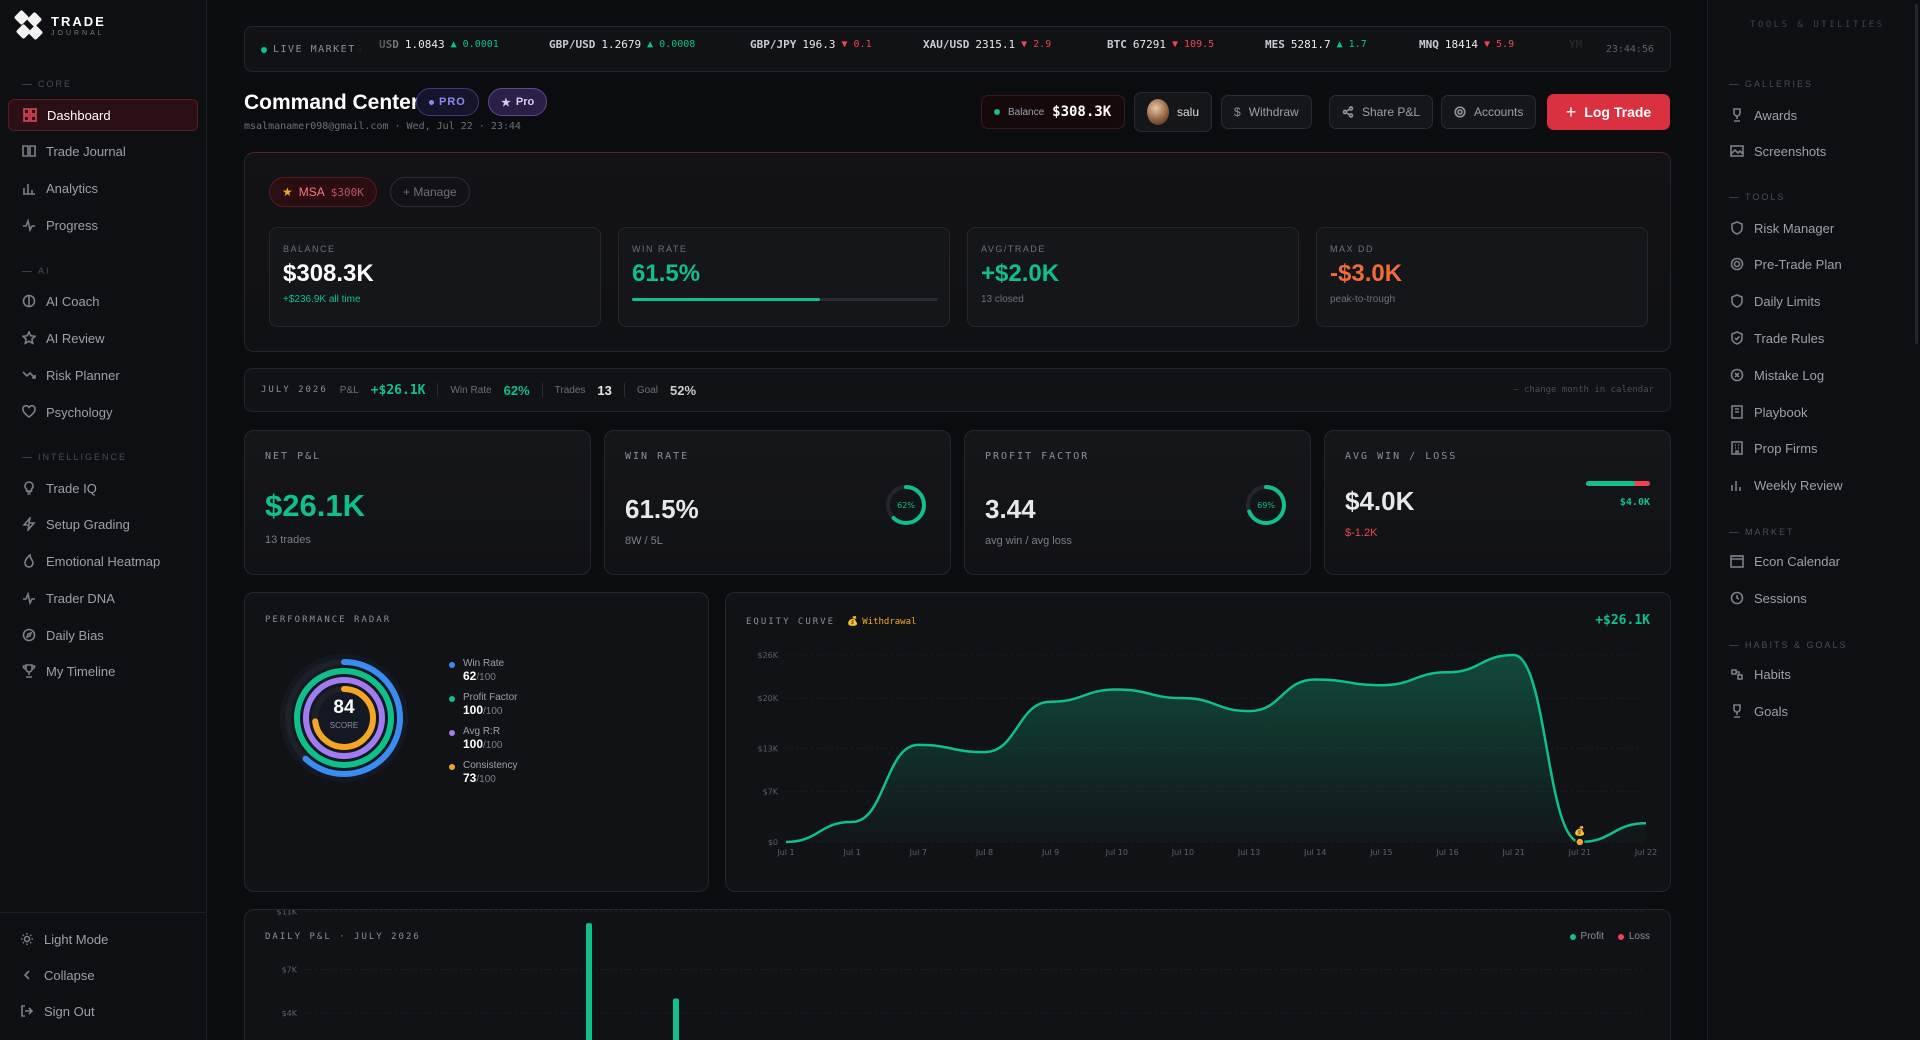 This screenshot has width=1920, height=1040. What do you see at coordinates (1737, 485) in the screenshot?
I see `bar-chart-icon` at bounding box center [1737, 485].